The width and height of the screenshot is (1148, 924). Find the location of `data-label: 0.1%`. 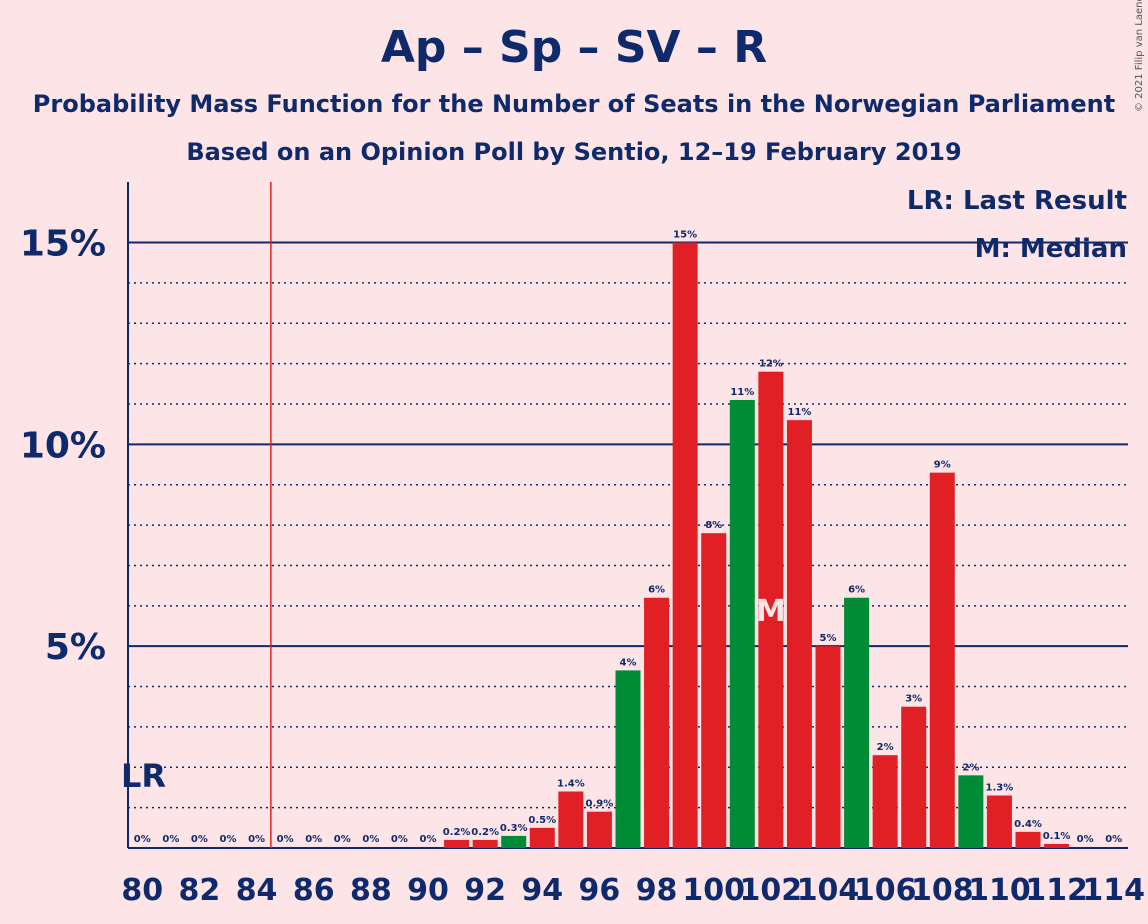

data-label: 0.1% is located at coordinates (1057, 836).